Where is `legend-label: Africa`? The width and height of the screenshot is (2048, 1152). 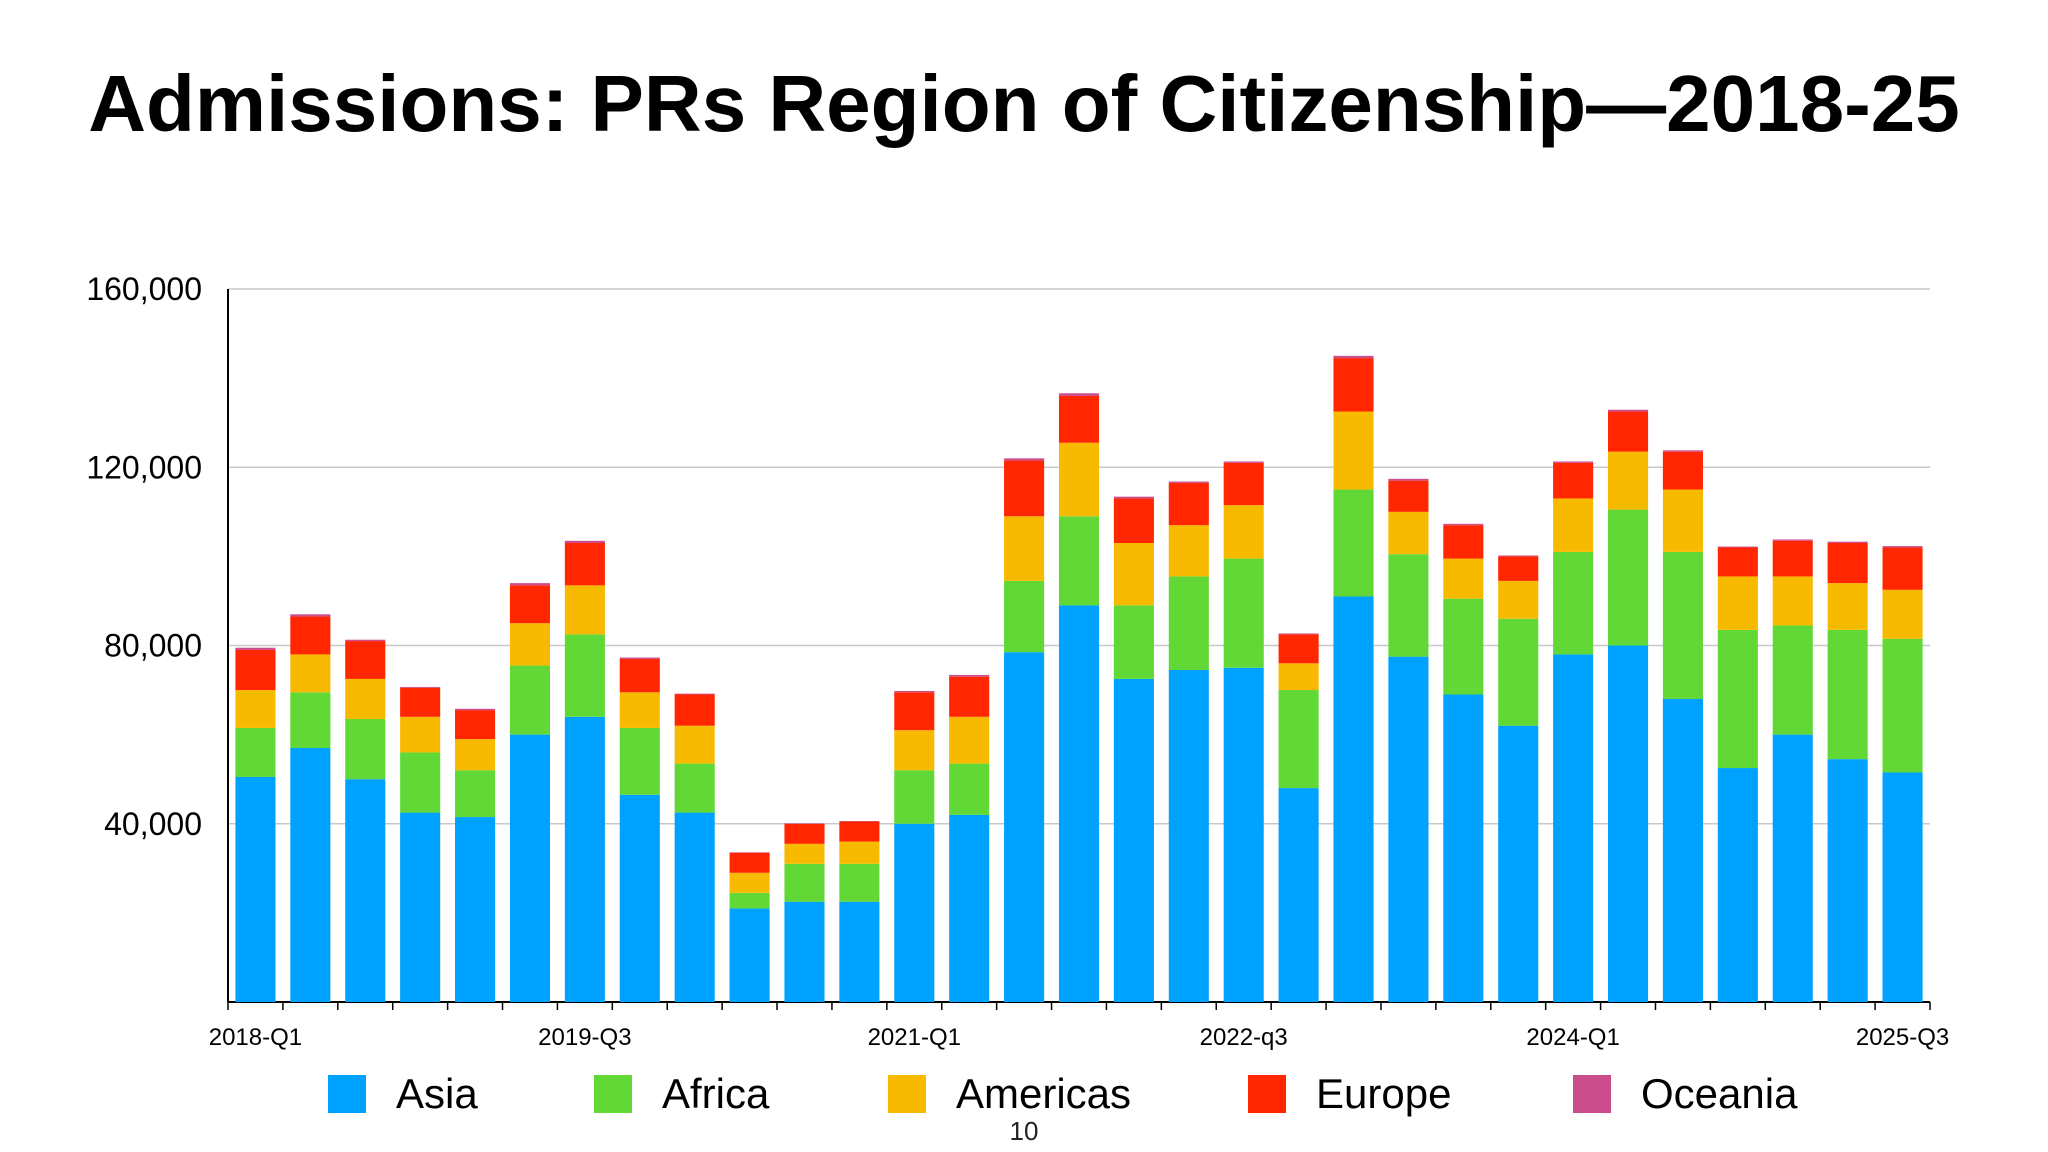
legend-label: Africa is located at coordinates (716, 1093).